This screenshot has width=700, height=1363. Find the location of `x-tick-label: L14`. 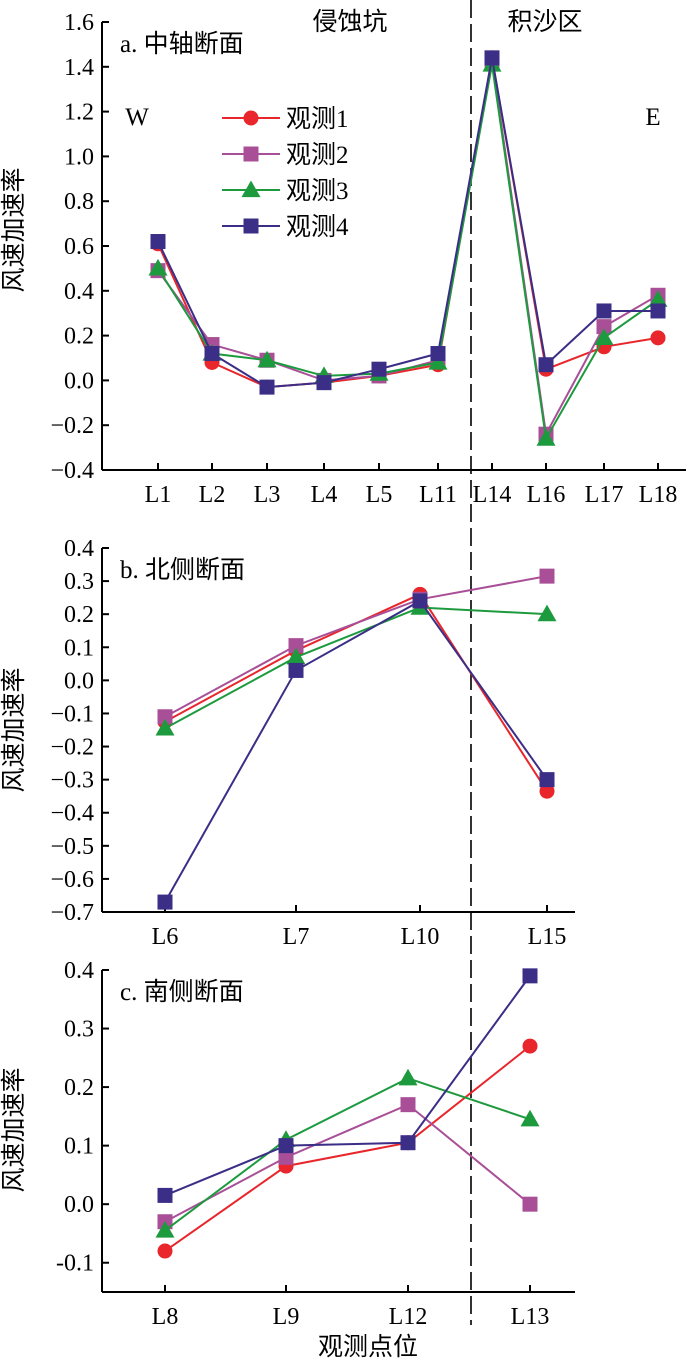

x-tick-label: L14 is located at coordinates (492, 495).